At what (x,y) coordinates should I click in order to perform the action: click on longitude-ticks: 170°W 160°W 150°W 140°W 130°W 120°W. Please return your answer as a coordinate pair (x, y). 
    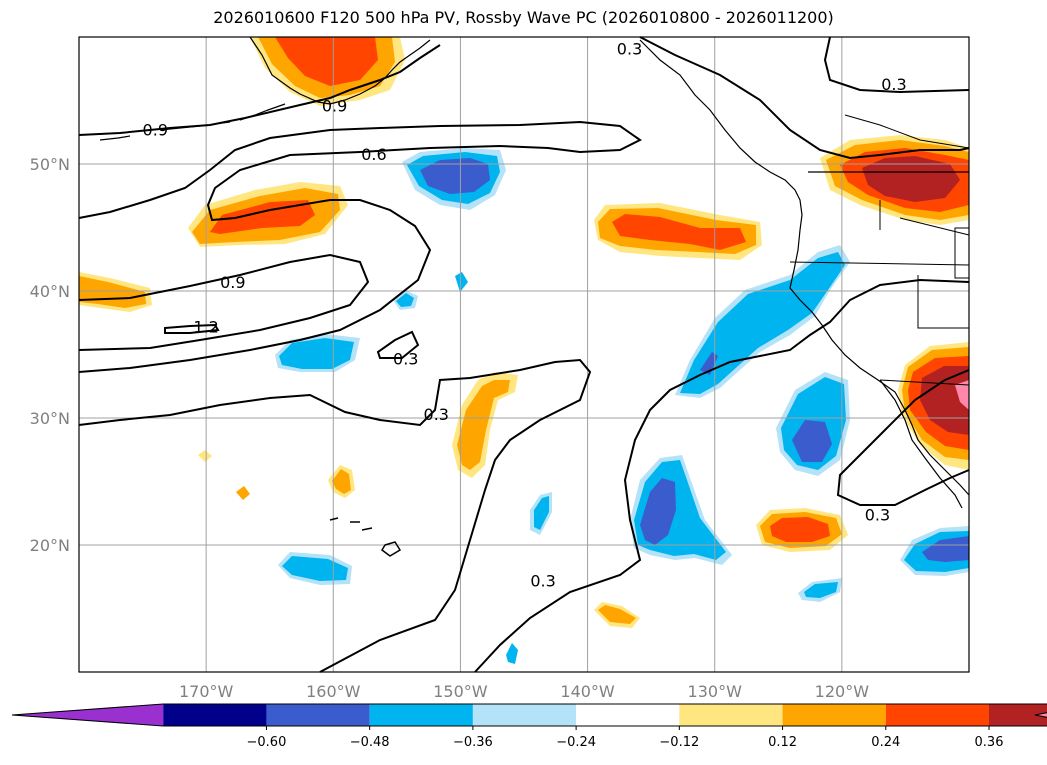
    Looking at the image, I should click on (524, 691).